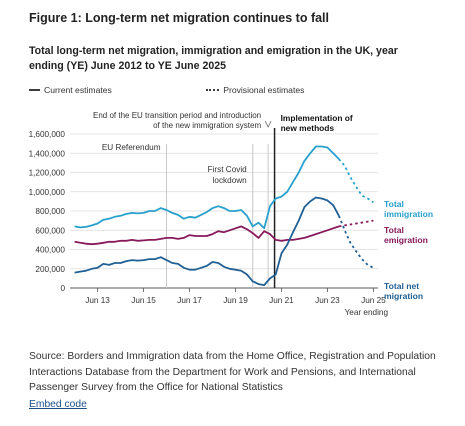 This screenshot has height=426, width=465. Describe the element at coordinates (50, 211) in the screenshot. I see `y-tick-label: 800,000` at that location.